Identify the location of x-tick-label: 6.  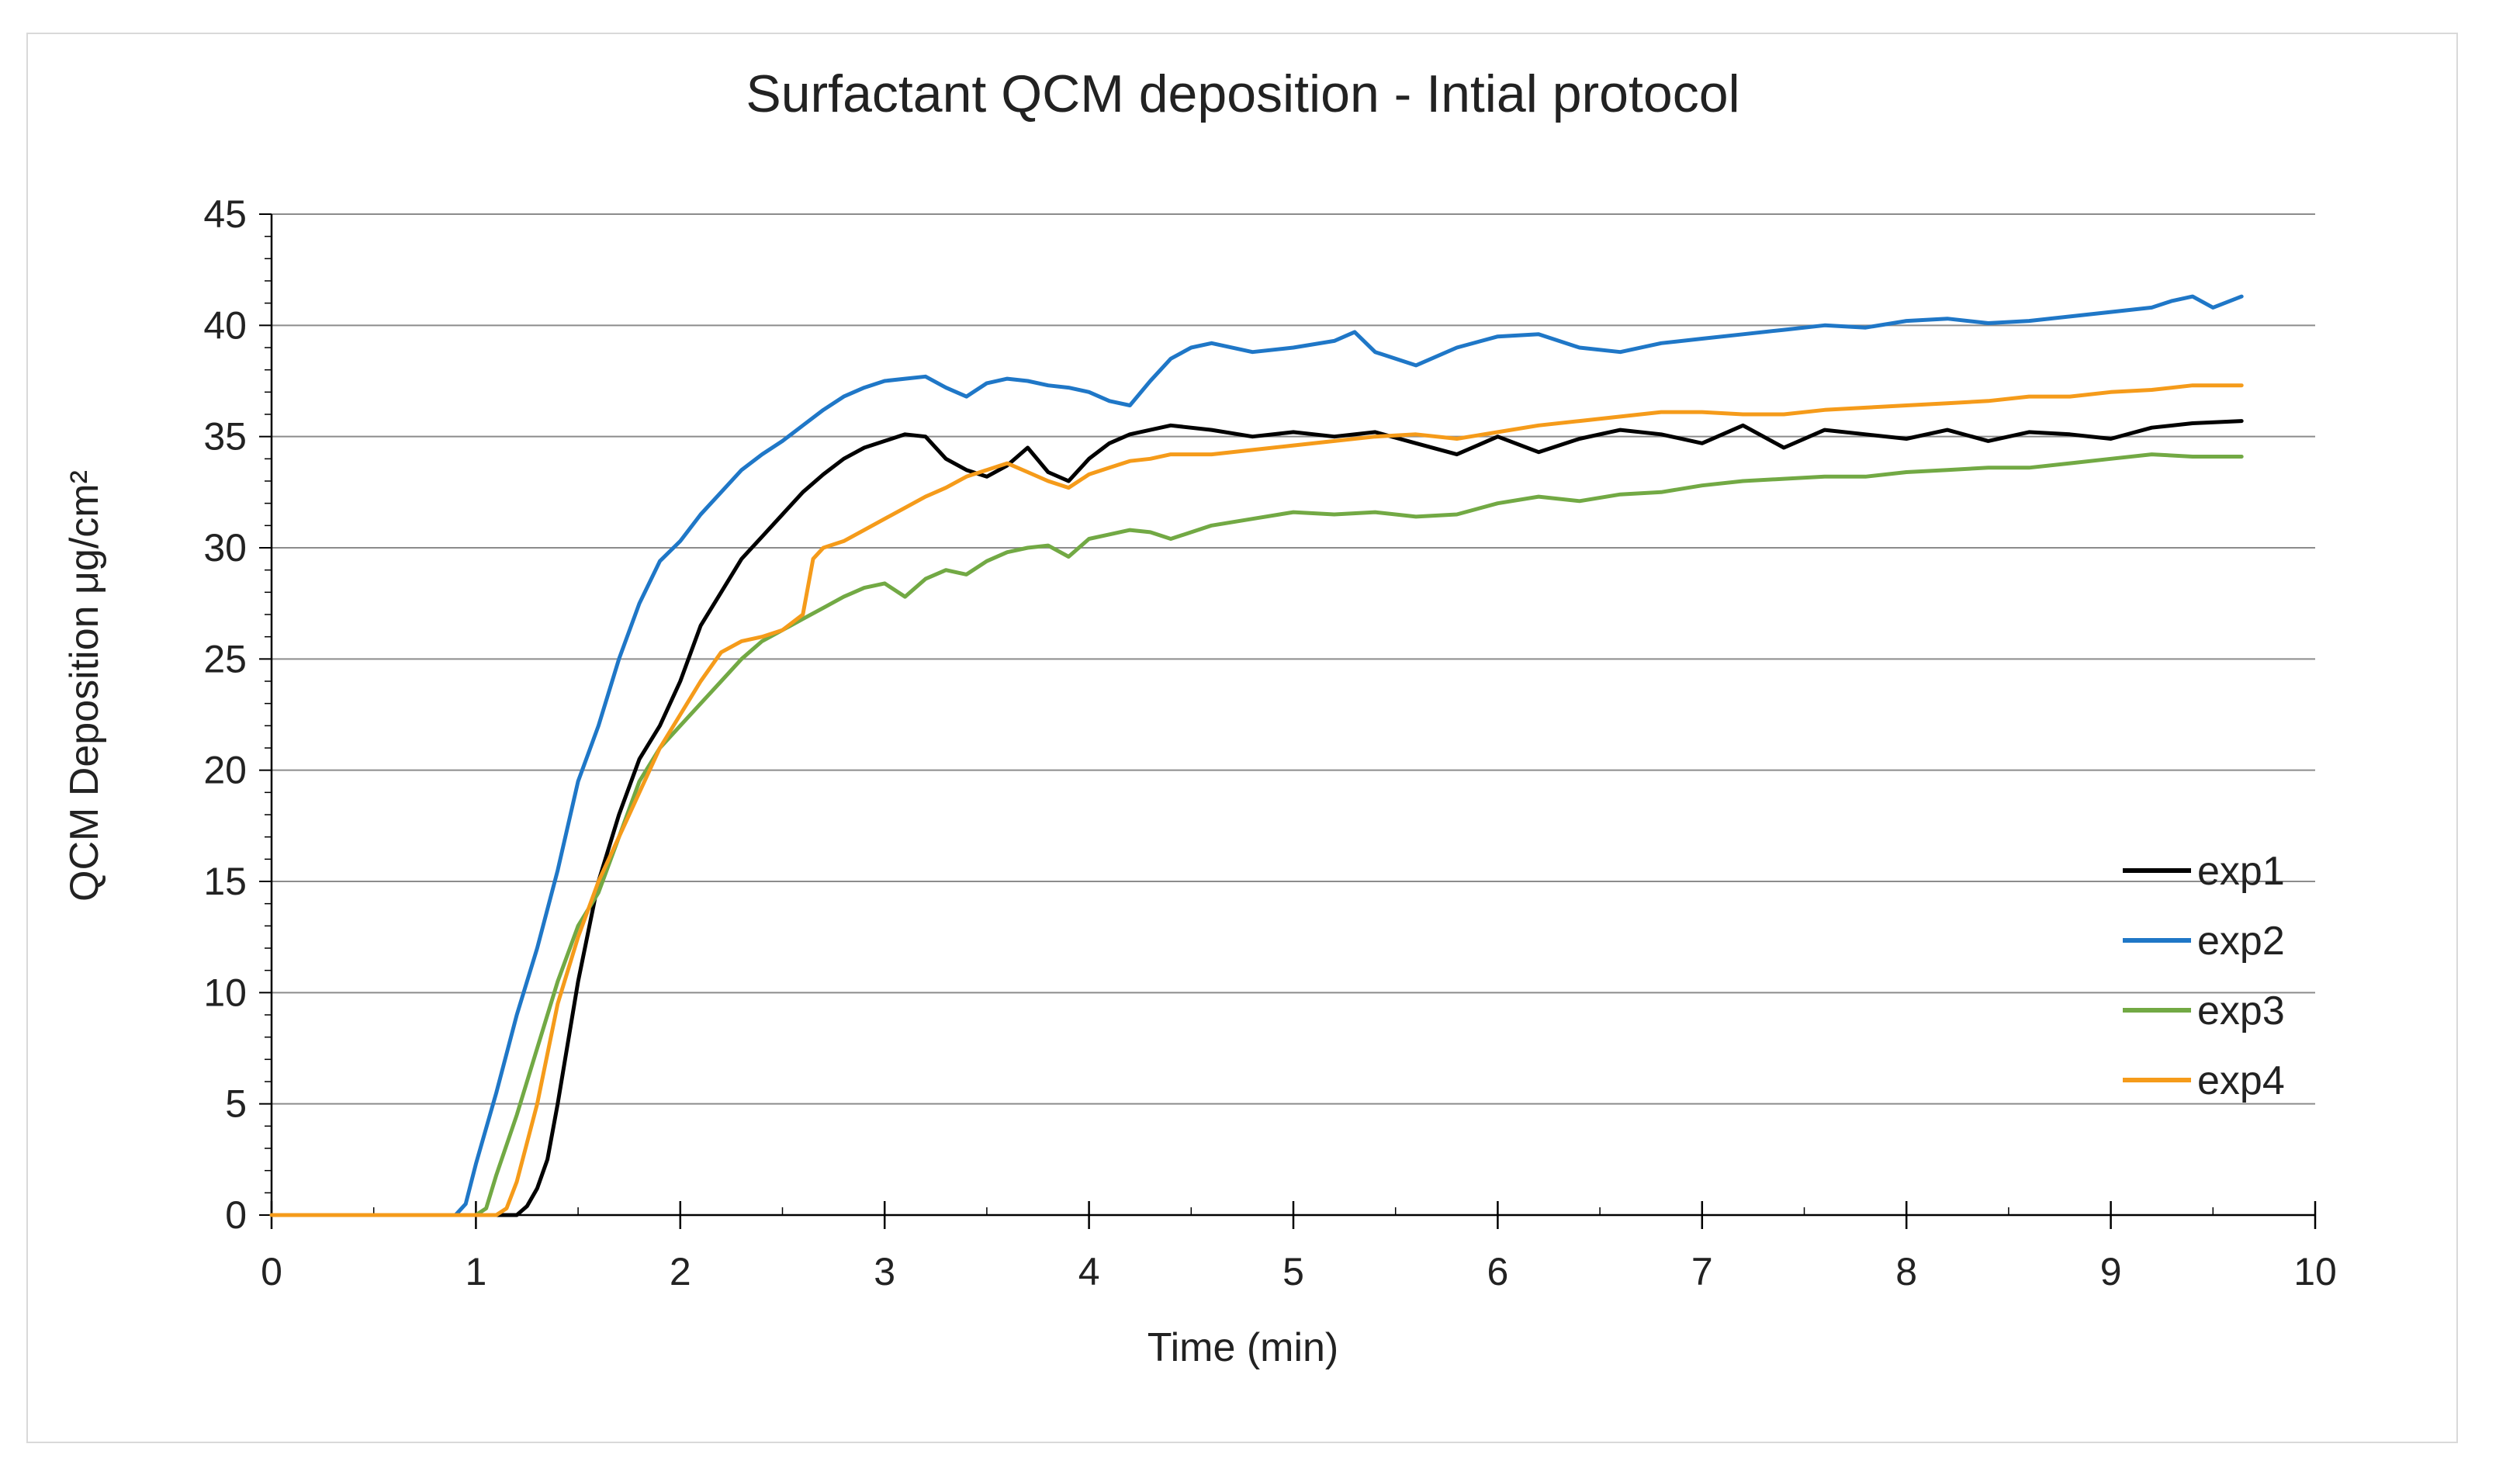
(1498, 1271).